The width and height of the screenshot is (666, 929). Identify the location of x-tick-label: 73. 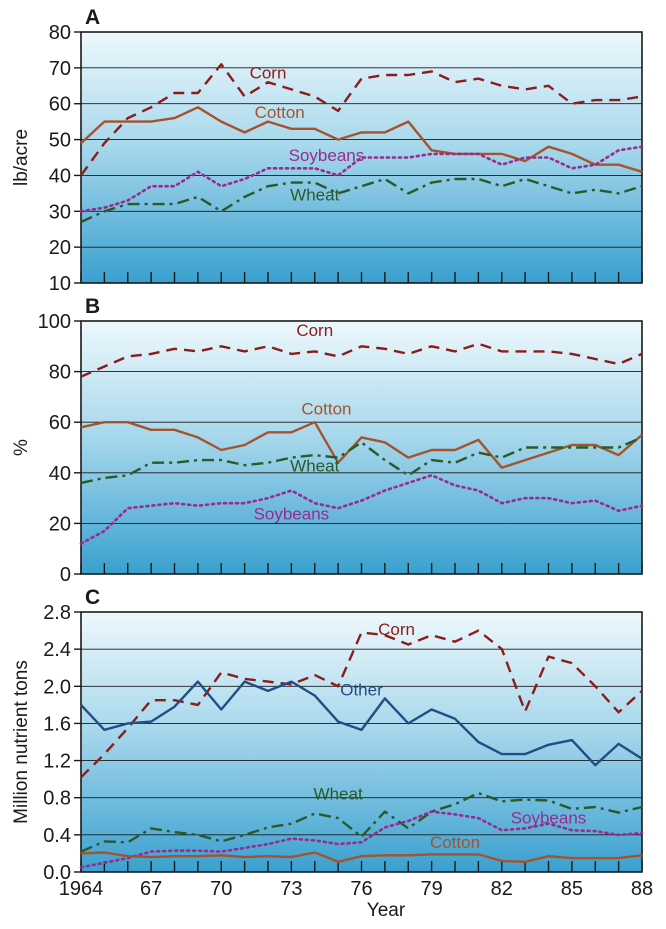
(291, 889).